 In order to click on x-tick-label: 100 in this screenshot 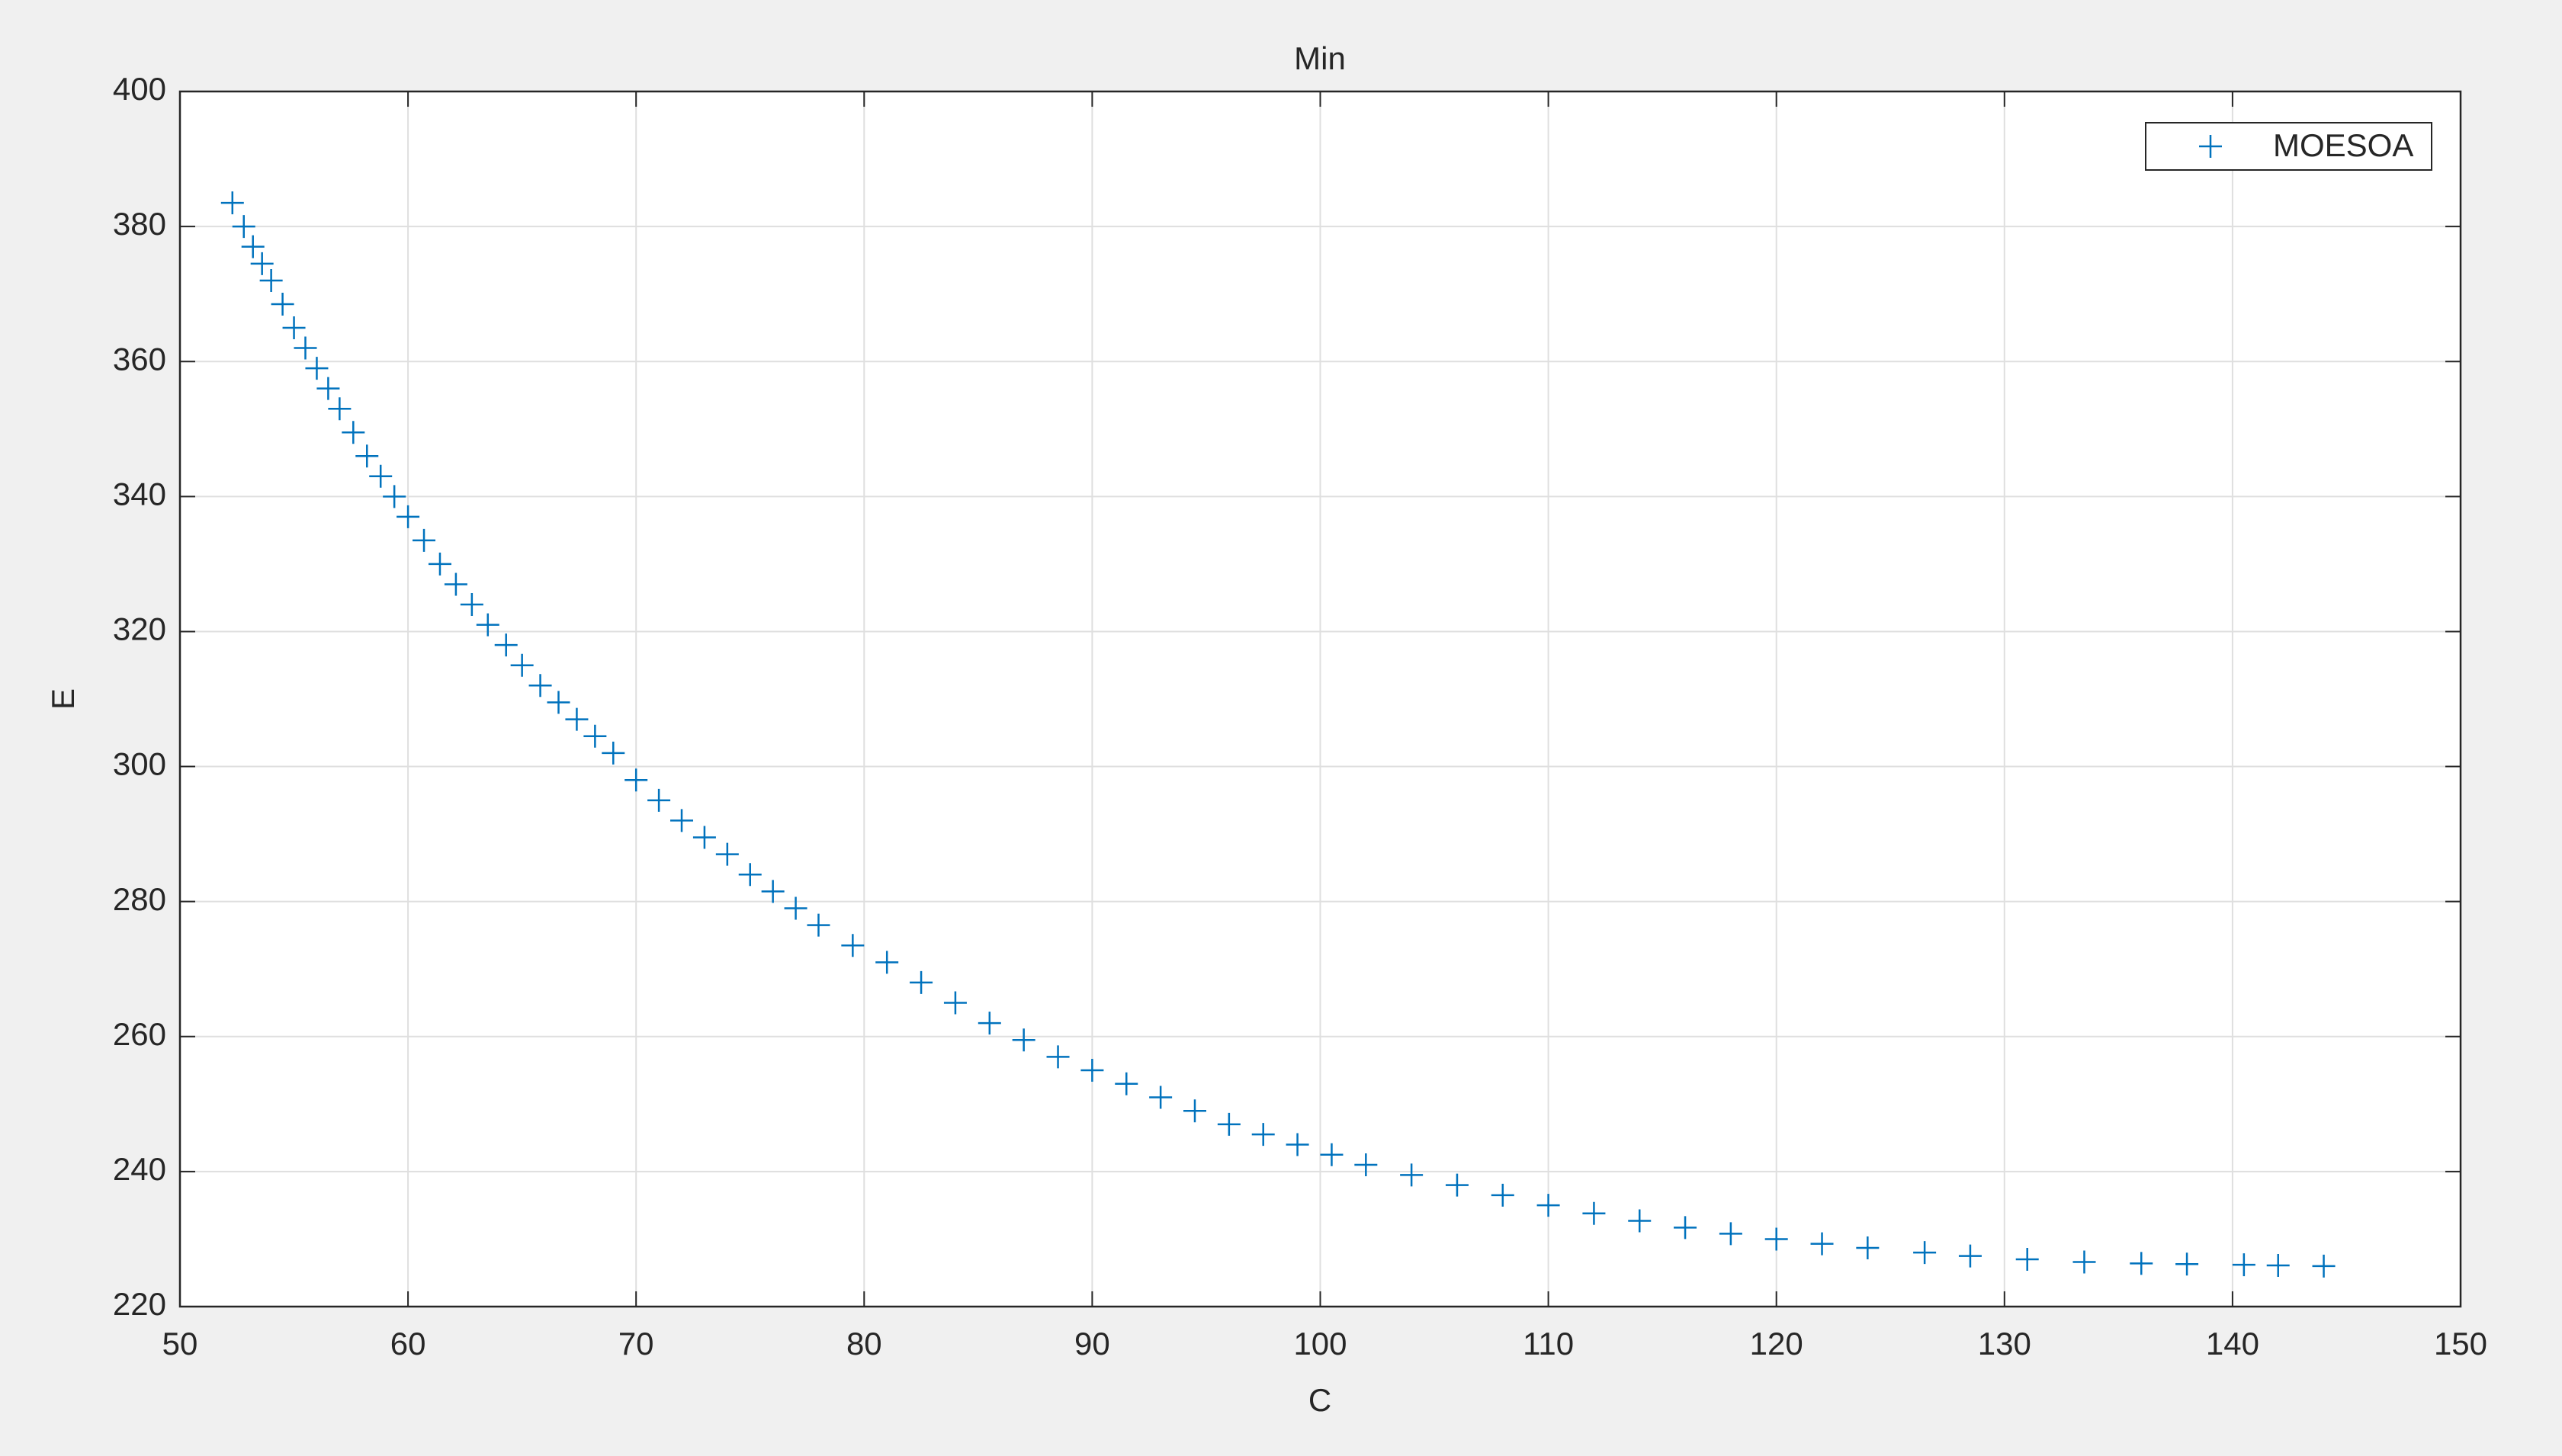, I will do `click(1320, 1343)`.